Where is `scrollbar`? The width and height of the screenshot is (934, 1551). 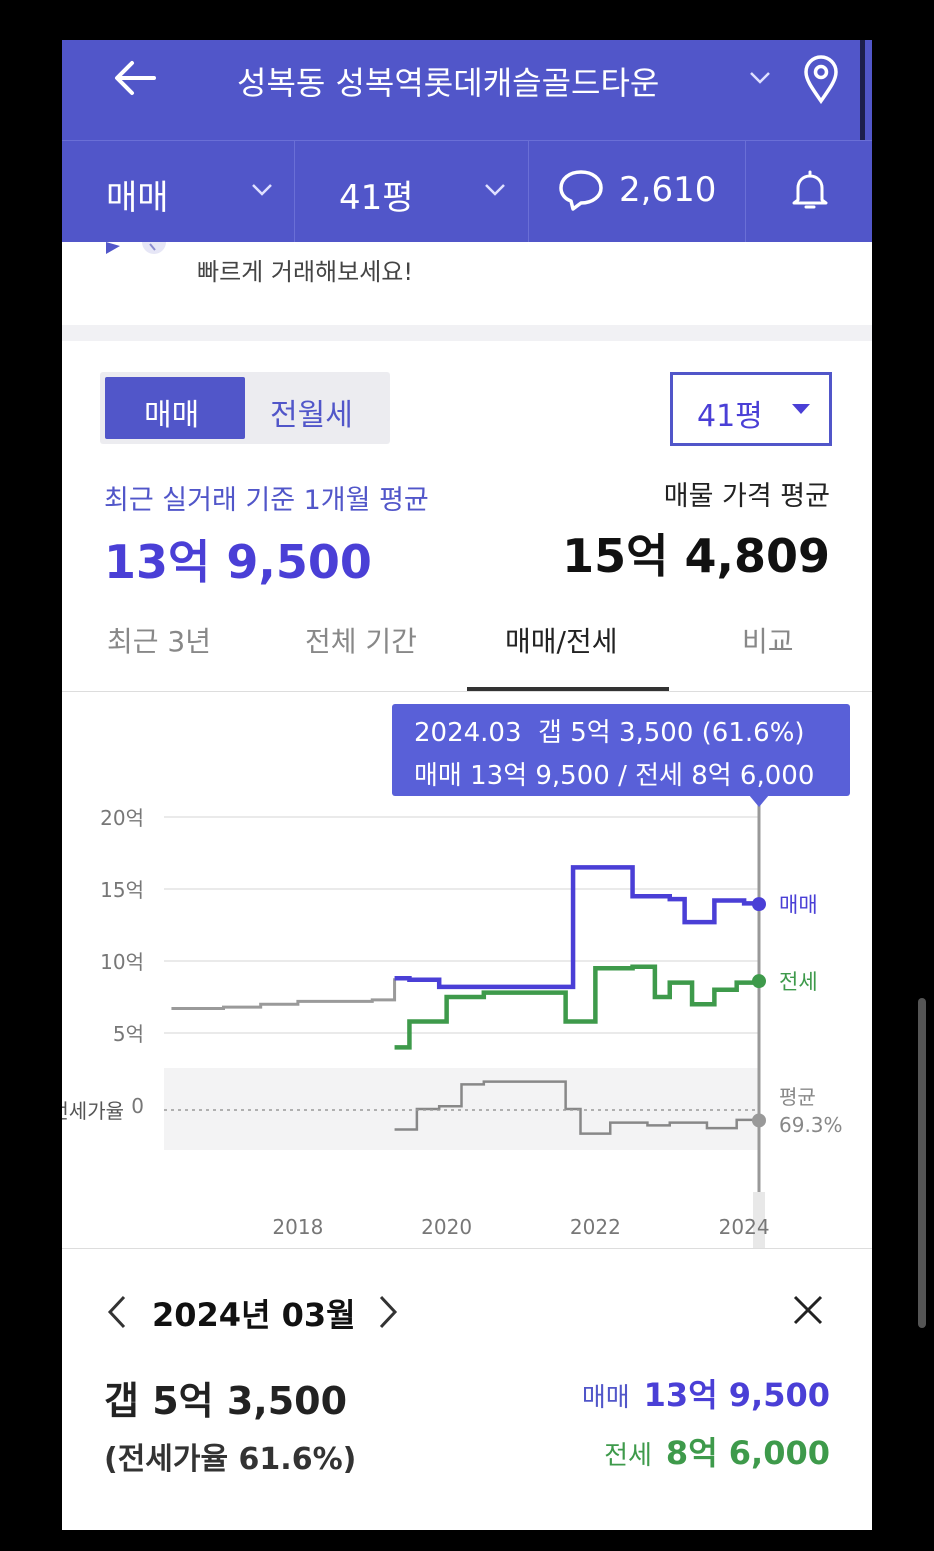 scrollbar is located at coordinates (862, 90).